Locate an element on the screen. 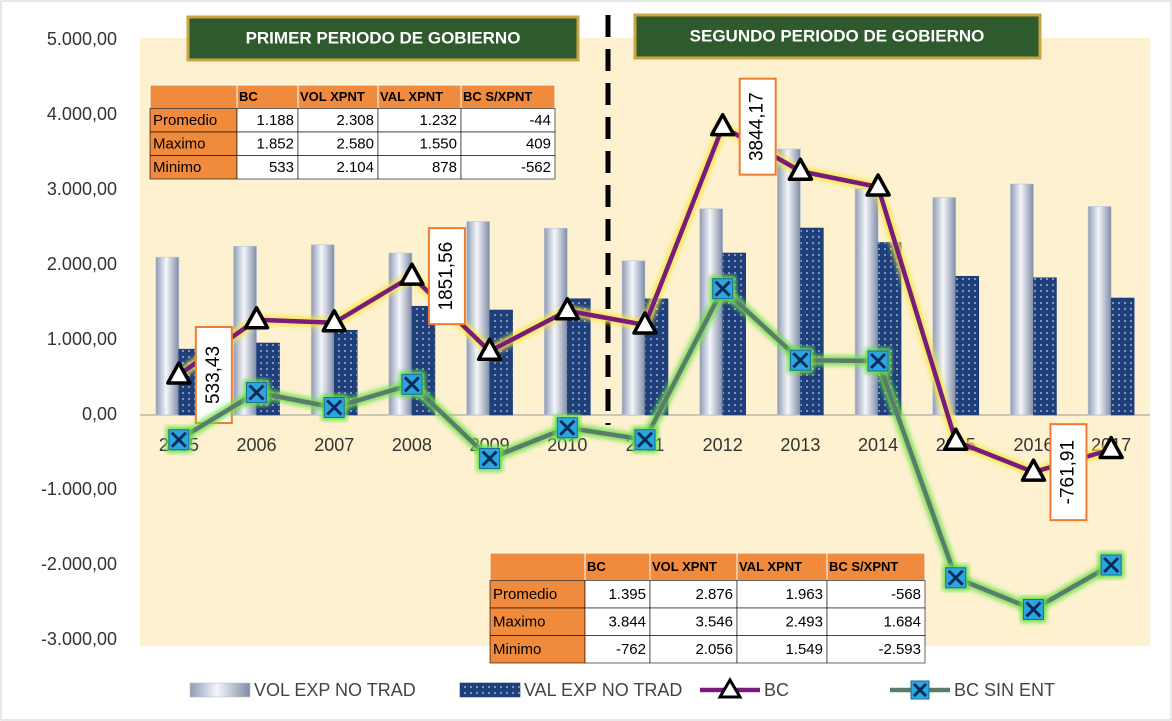  y-tick-label: -3.000,00 is located at coordinates (79, 639).